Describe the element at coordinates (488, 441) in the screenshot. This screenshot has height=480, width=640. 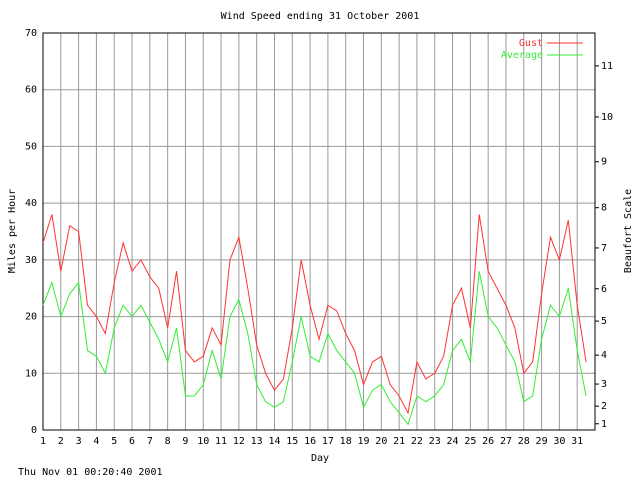
I see `x-tick-label: 26` at that location.